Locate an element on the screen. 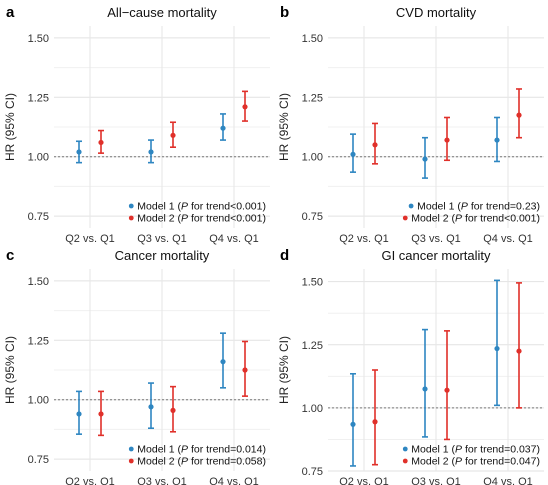 Image resolution: width=548 pixels, height=485 pixels. legend-label: Model 1 (P for trend=0.037) is located at coordinates (475, 450).